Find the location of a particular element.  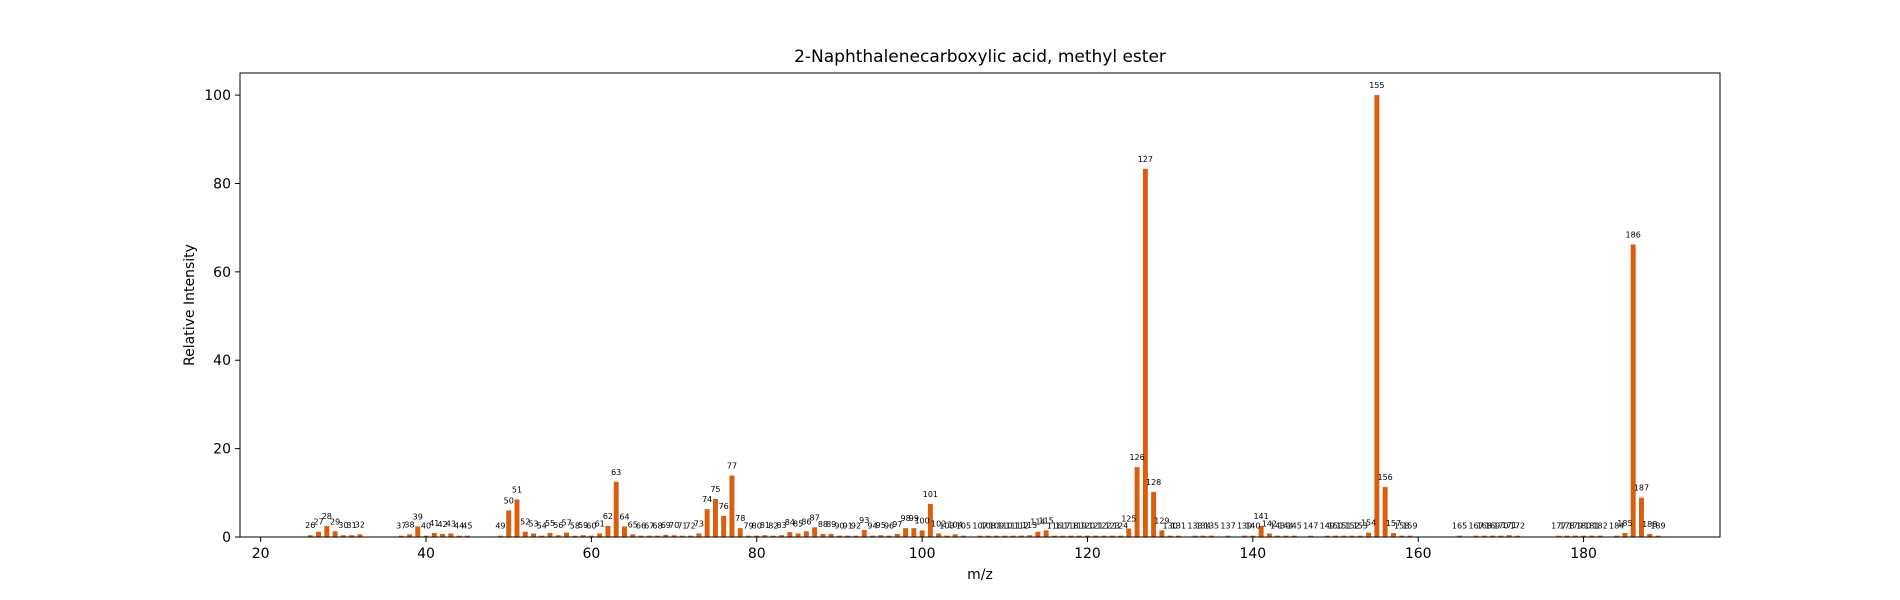

bar-label-mz-111: 111 is located at coordinates (1012, 526).